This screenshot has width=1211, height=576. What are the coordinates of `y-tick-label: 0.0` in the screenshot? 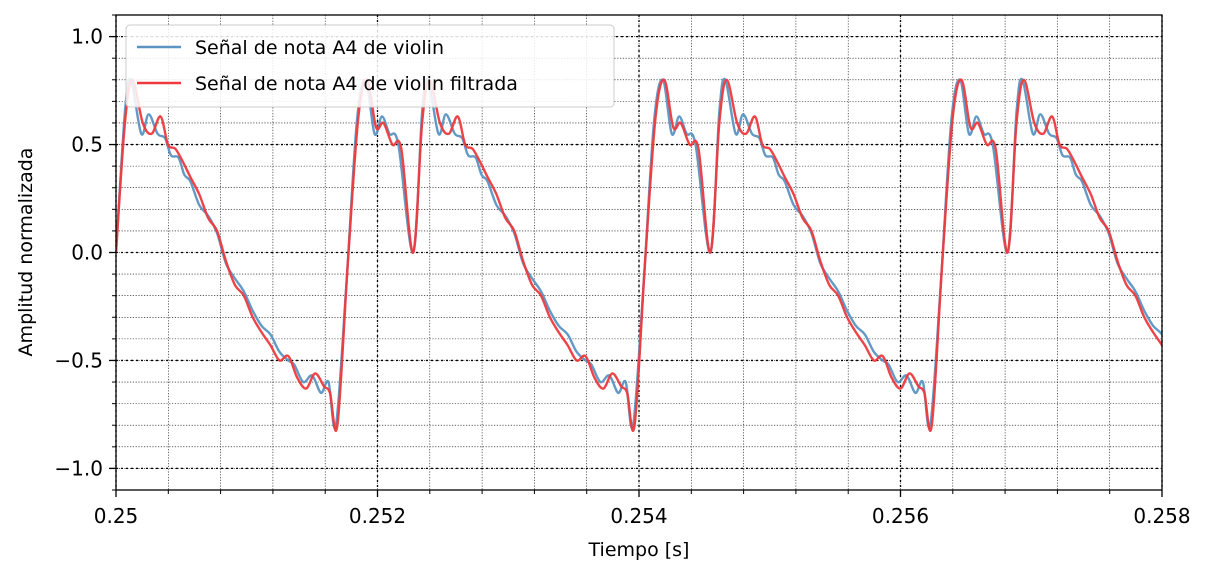 It's located at (87, 253).